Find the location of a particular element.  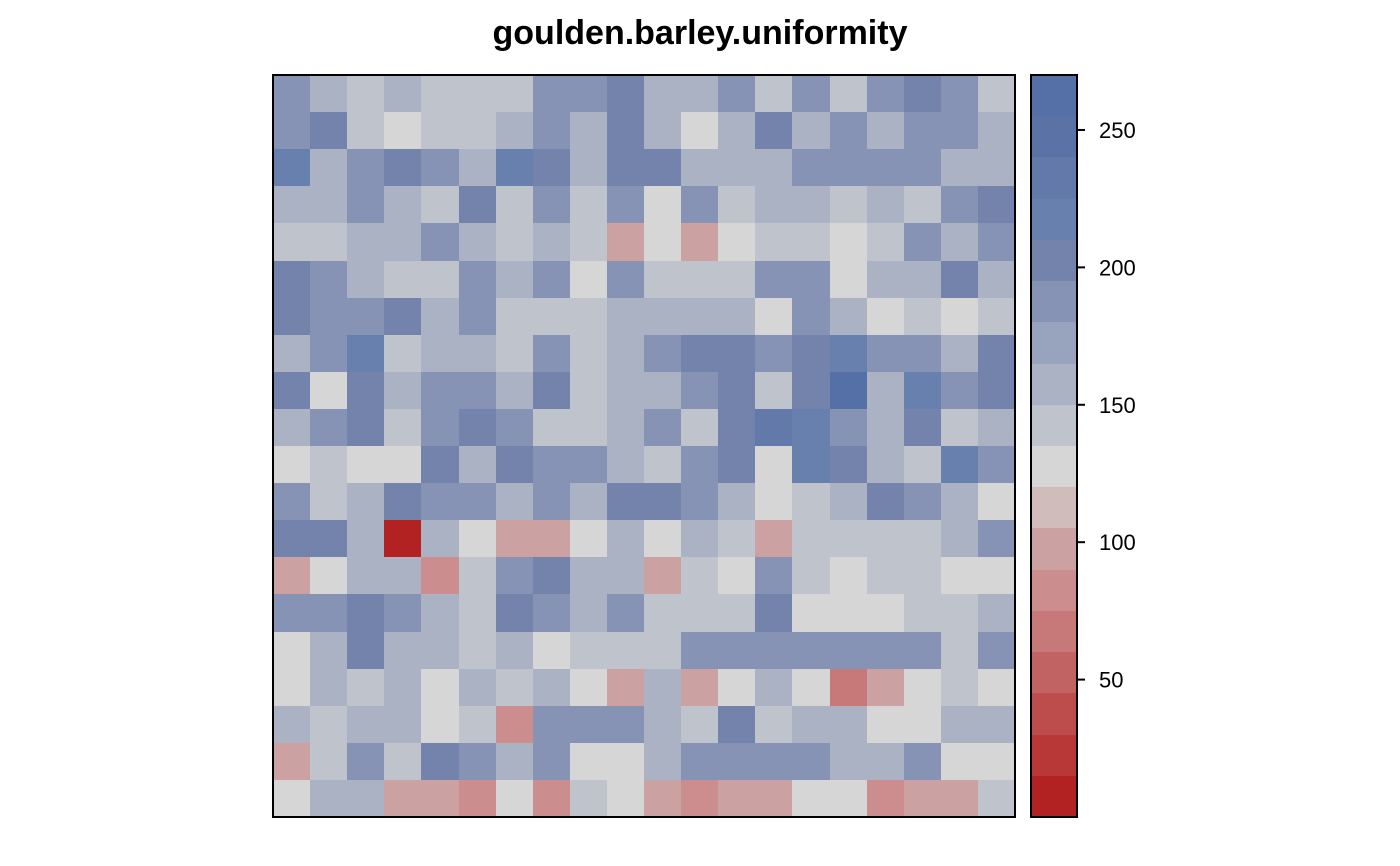

chart-title: goulden.barley.uniformity is located at coordinates (700, 33).